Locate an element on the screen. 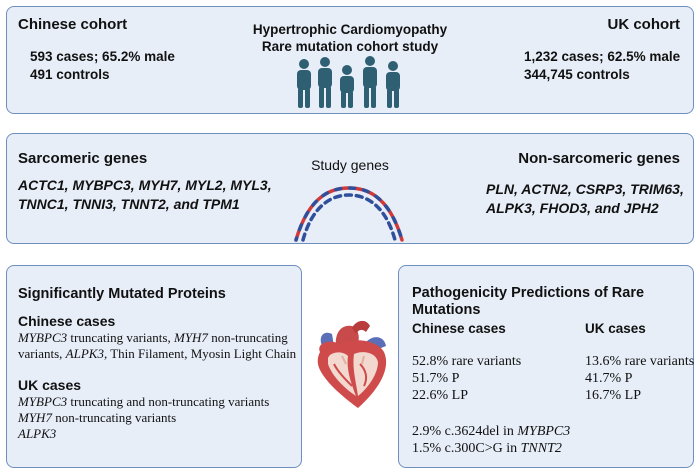  people-group-icon is located at coordinates (348, 82).